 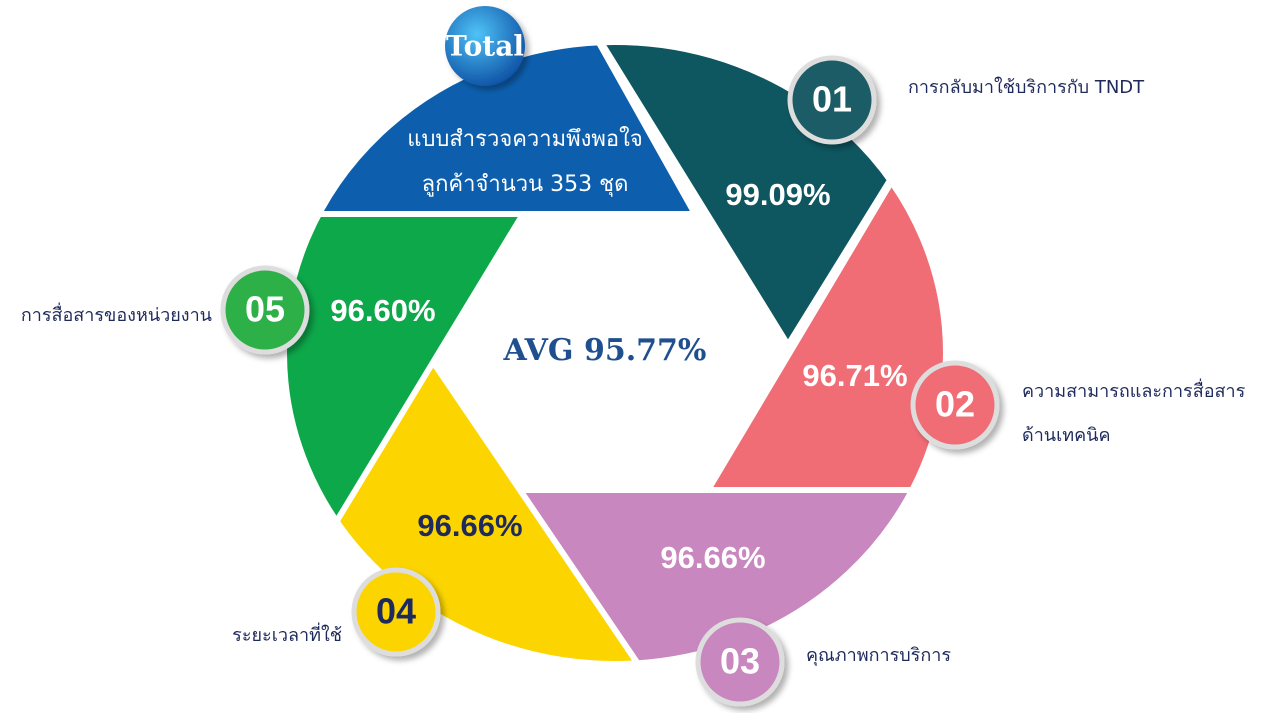 I want to click on item-label: ระยะเวลาที่ใช้, so click(x=287, y=634).